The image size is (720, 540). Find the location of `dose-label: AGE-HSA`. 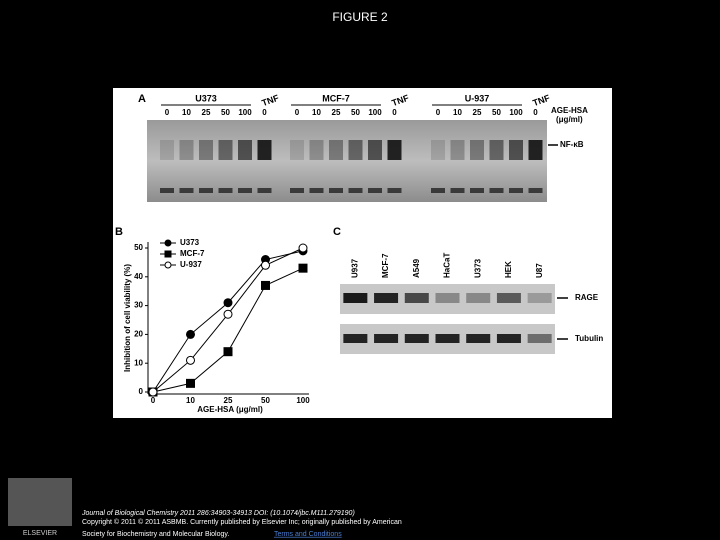

dose-label: AGE-HSA is located at coordinates (569, 110).